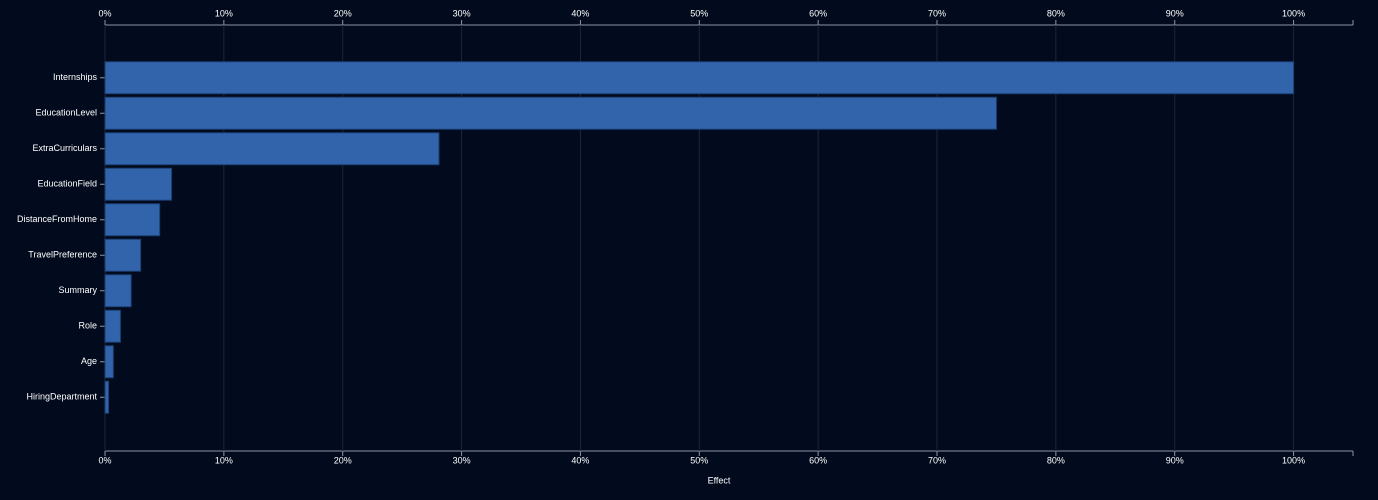  I want to click on y-tick-label: TravelPreference, so click(62, 255).